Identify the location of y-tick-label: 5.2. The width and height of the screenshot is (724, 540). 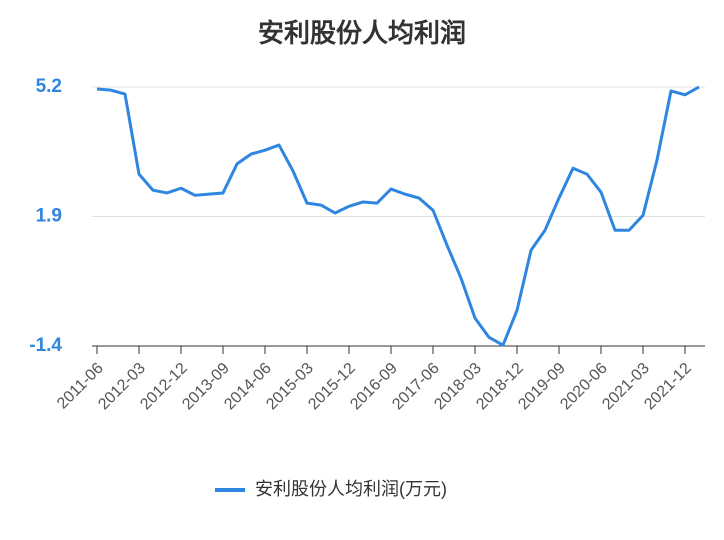
(49, 86).